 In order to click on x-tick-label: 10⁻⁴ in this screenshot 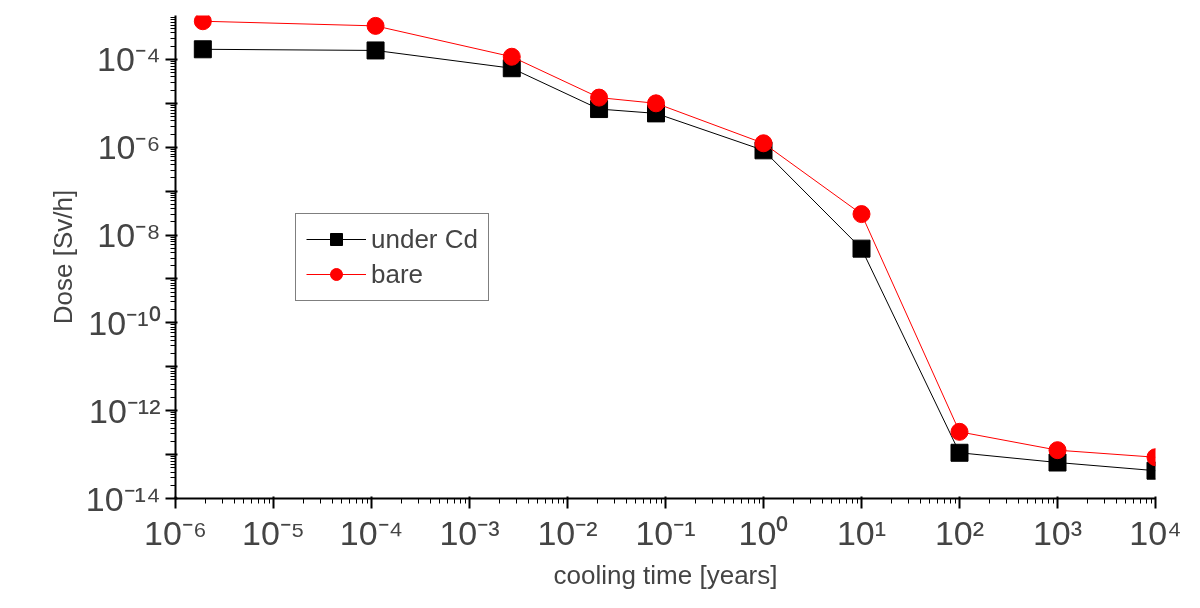, I will do `click(371, 532)`.